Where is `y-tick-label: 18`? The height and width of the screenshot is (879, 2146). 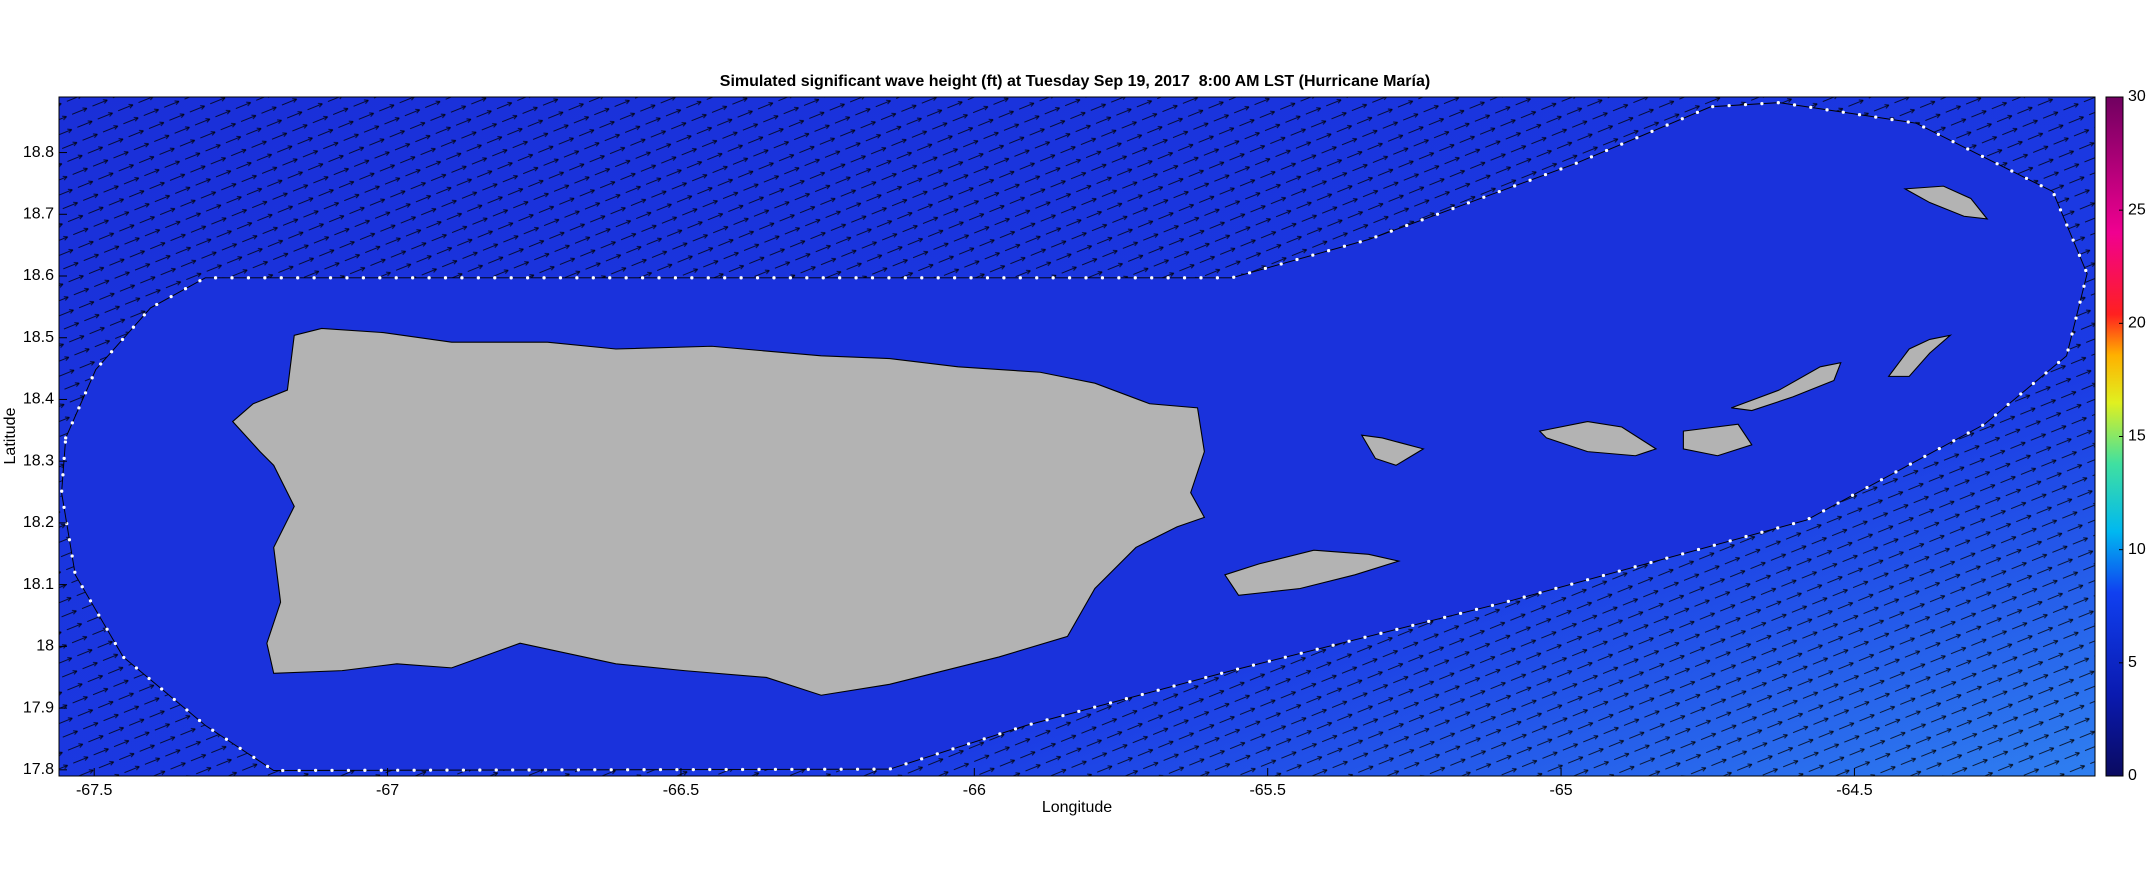 y-tick-label: 18 is located at coordinates (45, 646).